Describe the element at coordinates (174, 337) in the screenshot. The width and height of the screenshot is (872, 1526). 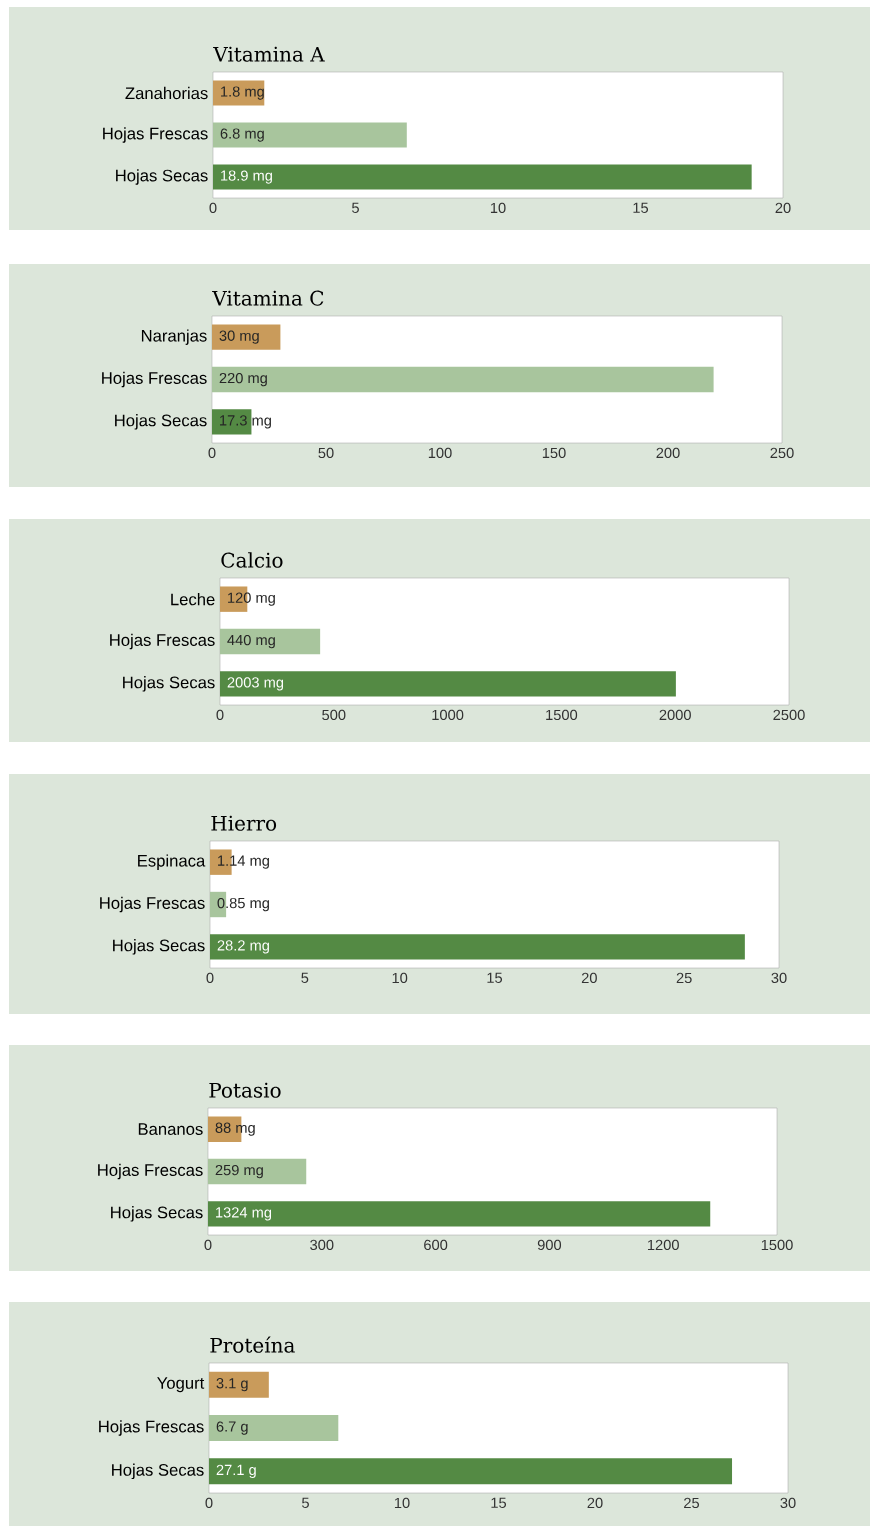
I see `y-tick-label: Naranjas` at that location.